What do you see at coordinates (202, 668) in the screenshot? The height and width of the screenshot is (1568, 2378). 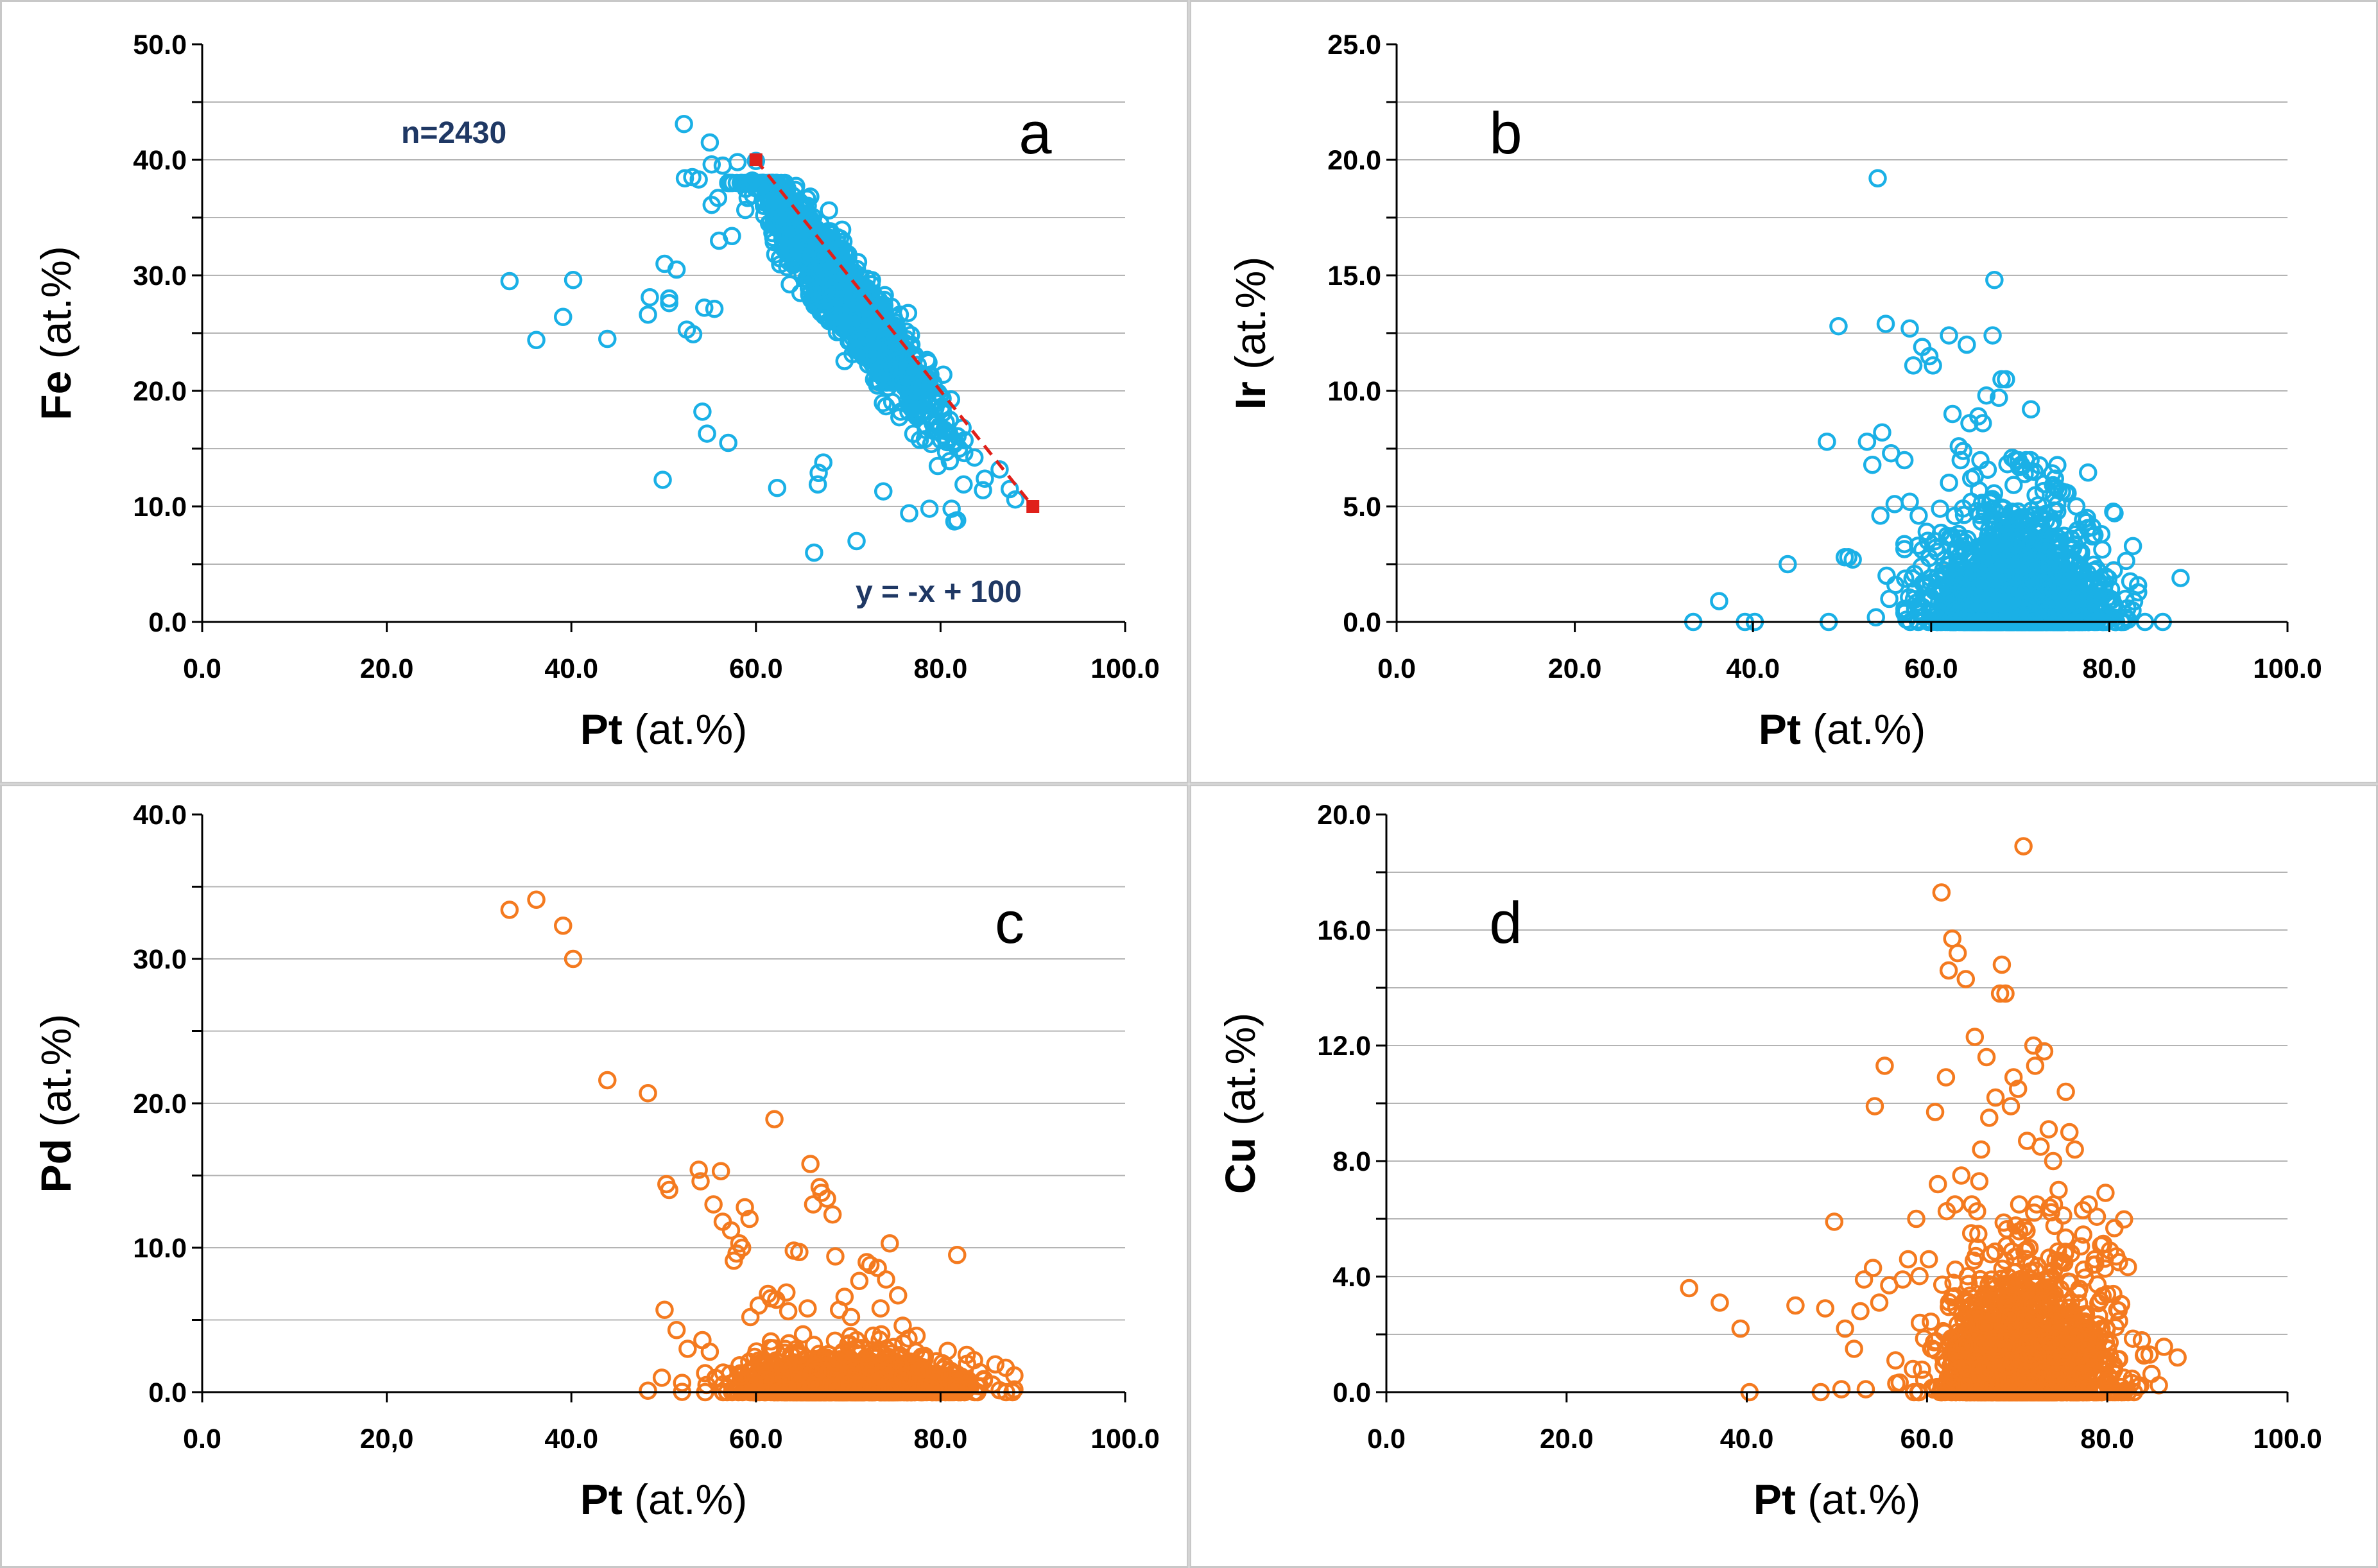 I see `x-tick-label: 0.0` at bounding box center [202, 668].